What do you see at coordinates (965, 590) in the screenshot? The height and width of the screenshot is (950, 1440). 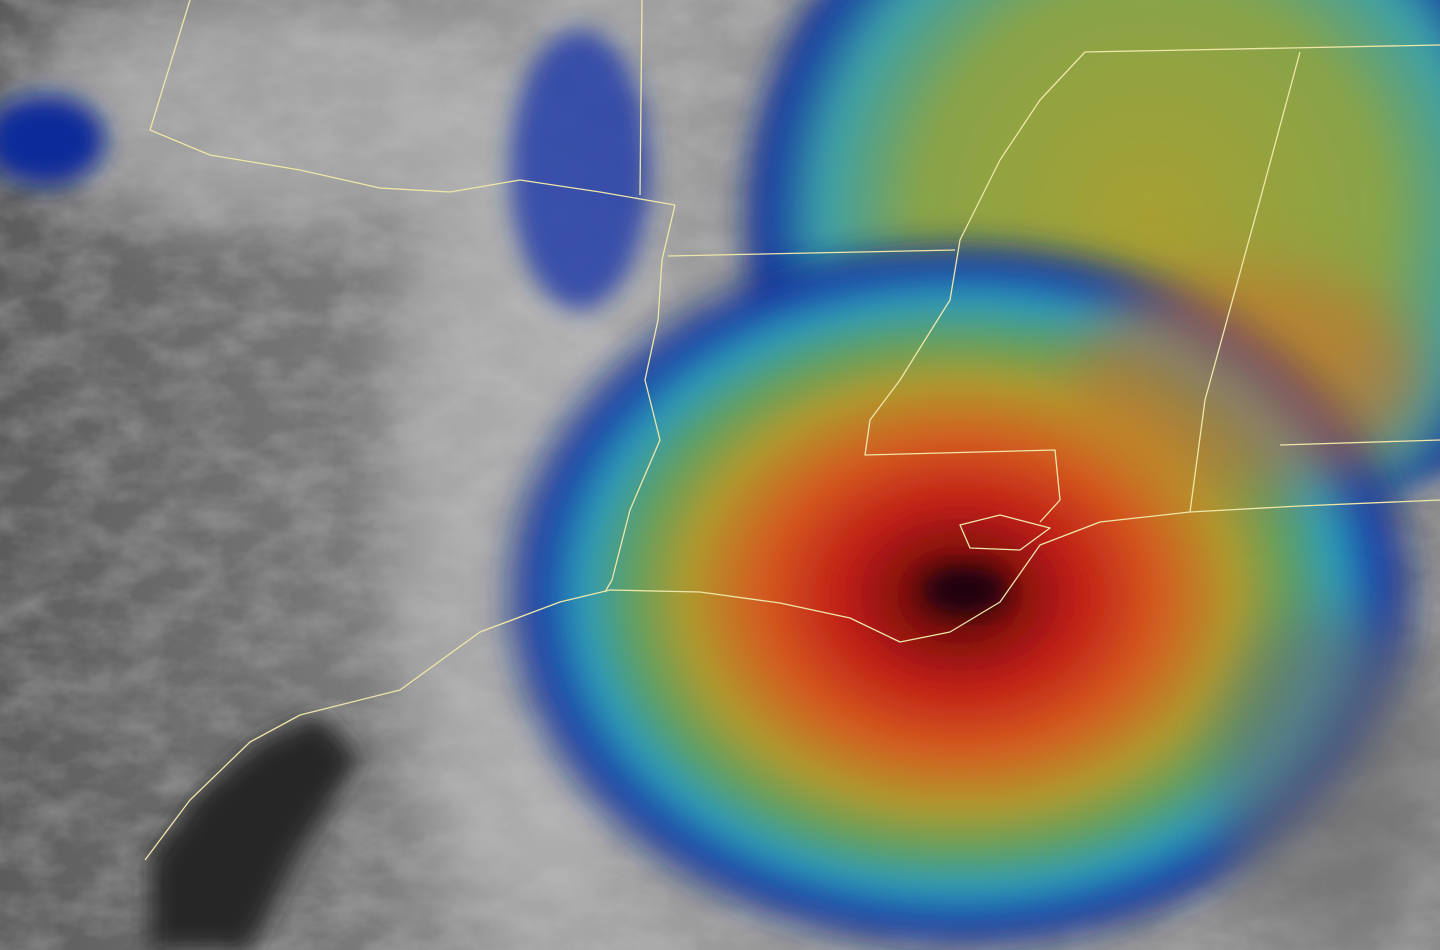 I see `hurricane-eye` at bounding box center [965, 590].